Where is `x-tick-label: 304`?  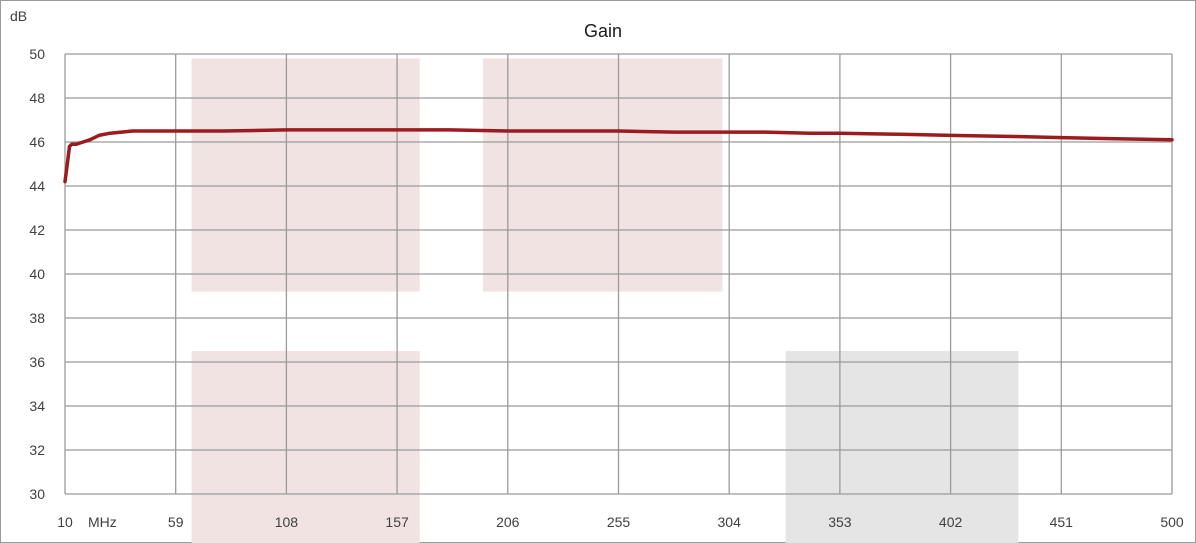
x-tick-label: 304 is located at coordinates (730, 522).